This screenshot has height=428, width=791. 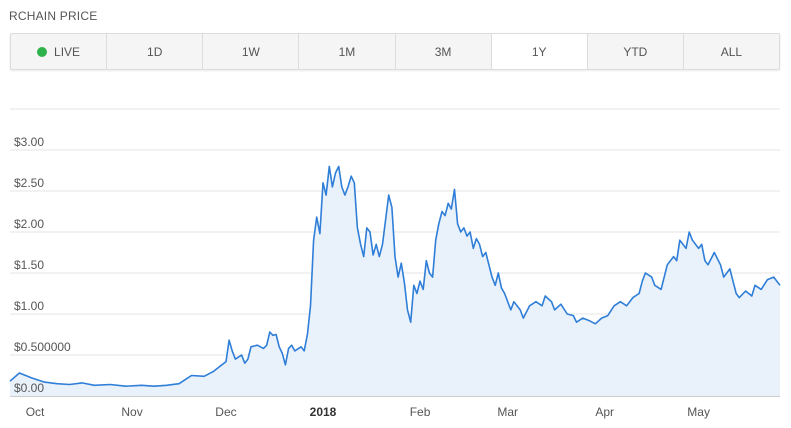 What do you see at coordinates (53, 16) in the screenshot?
I see `chart-title: RCHAIN PRICE` at bounding box center [53, 16].